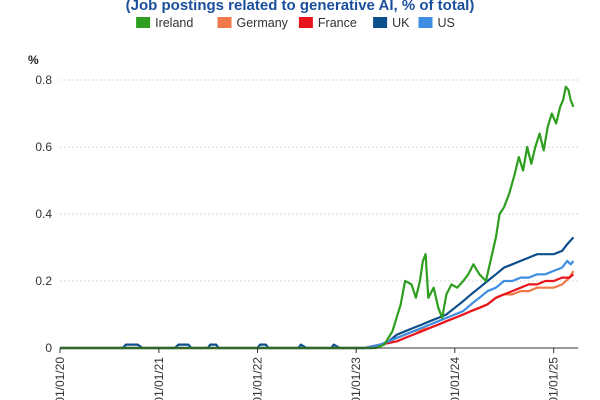 This screenshot has width=600, height=400. What do you see at coordinates (43, 214) in the screenshot?
I see `y-tick-label: 0.4` at bounding box center [43, 214].